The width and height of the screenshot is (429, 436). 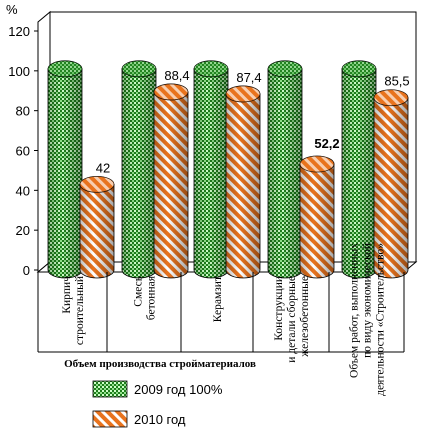 I want to click on y-tick-label: 0, so click(x=26, y=270).